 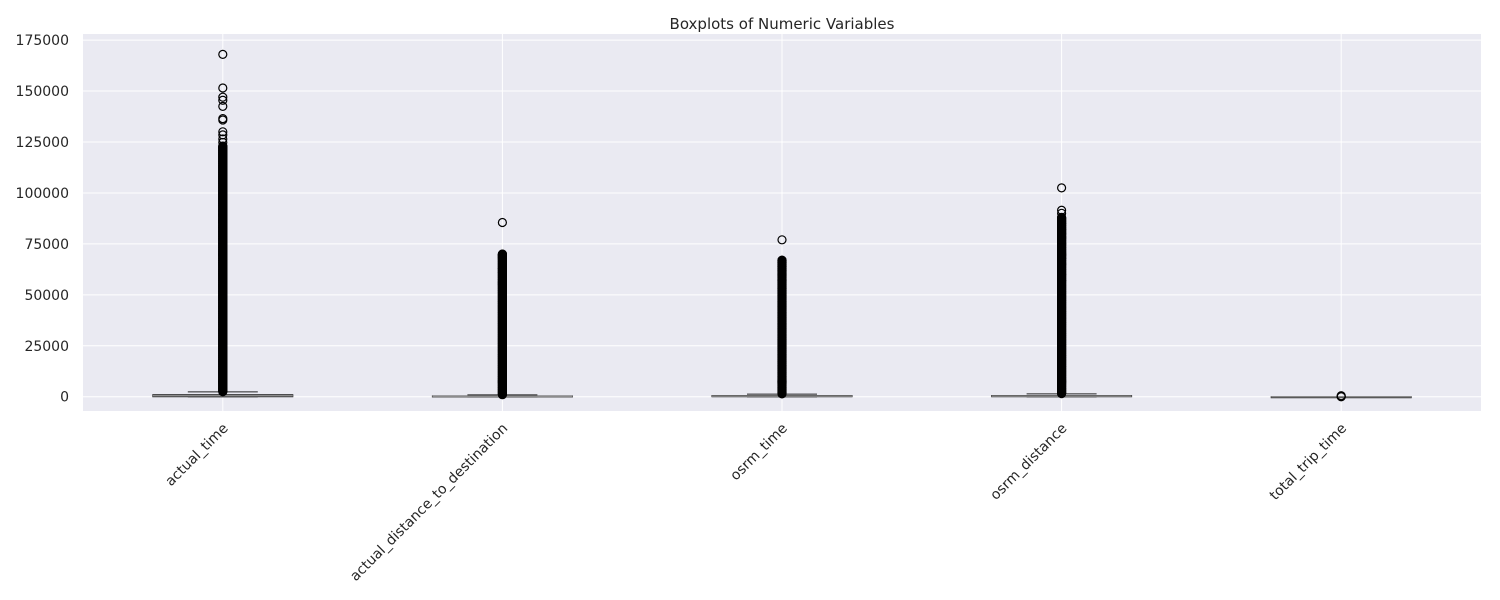 I want to click on x-tick-label: osrm_distance, so click(x=1028, y=462).